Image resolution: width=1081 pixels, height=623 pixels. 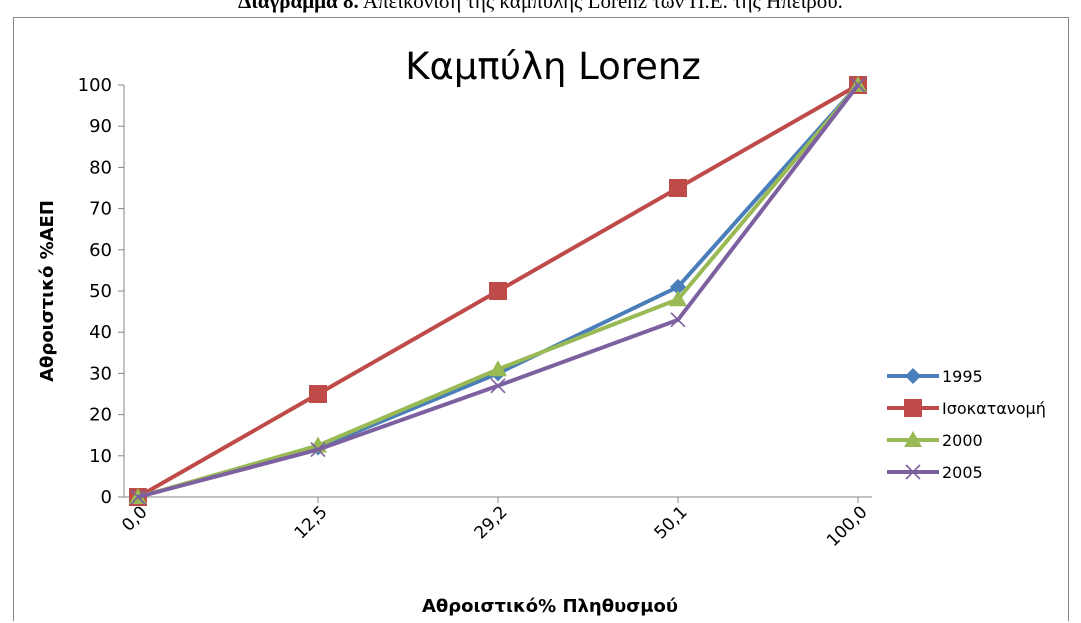 I want to click on x-axis-label: Αθροιστικό% Πληθυσμού, so click(x=550, y=606).